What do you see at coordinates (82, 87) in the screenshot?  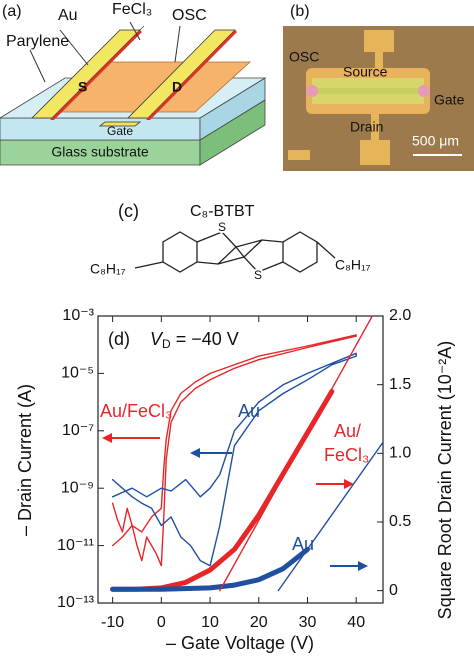 I see `label-s: S` at bounding box center [82, 87].